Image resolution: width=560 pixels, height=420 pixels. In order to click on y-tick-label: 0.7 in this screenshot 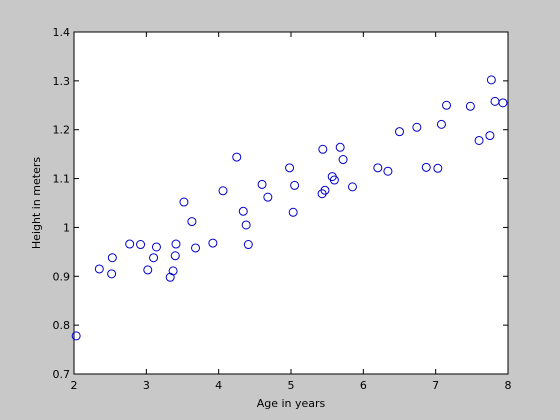, I will do `click(62, 374)`.